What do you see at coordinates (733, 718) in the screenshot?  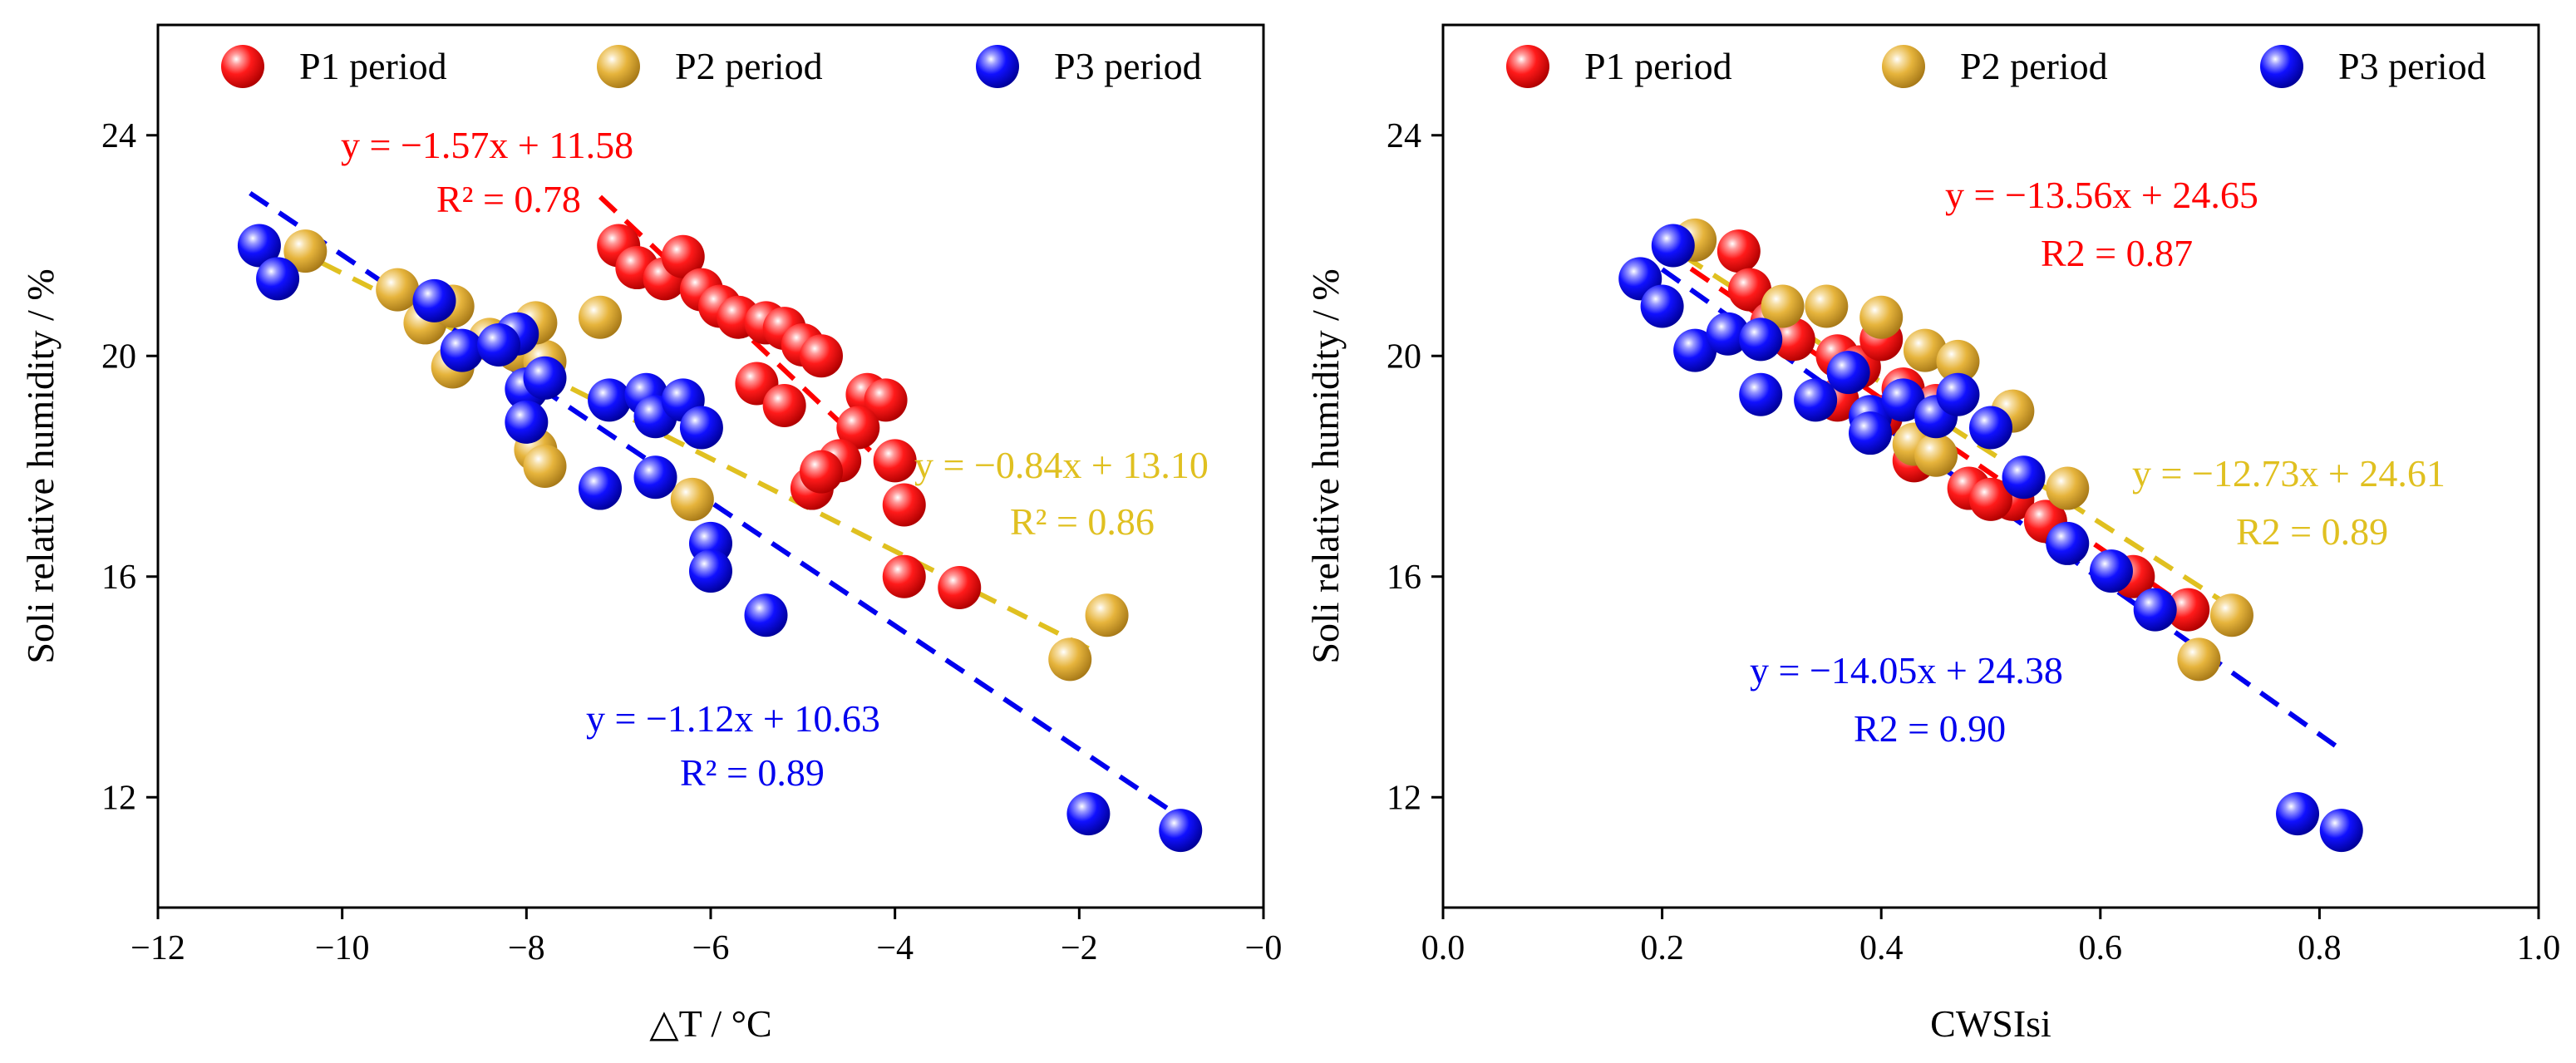 I see `equation-p3: y = −1.12x + 10.63` at bounding box center [733, 718].